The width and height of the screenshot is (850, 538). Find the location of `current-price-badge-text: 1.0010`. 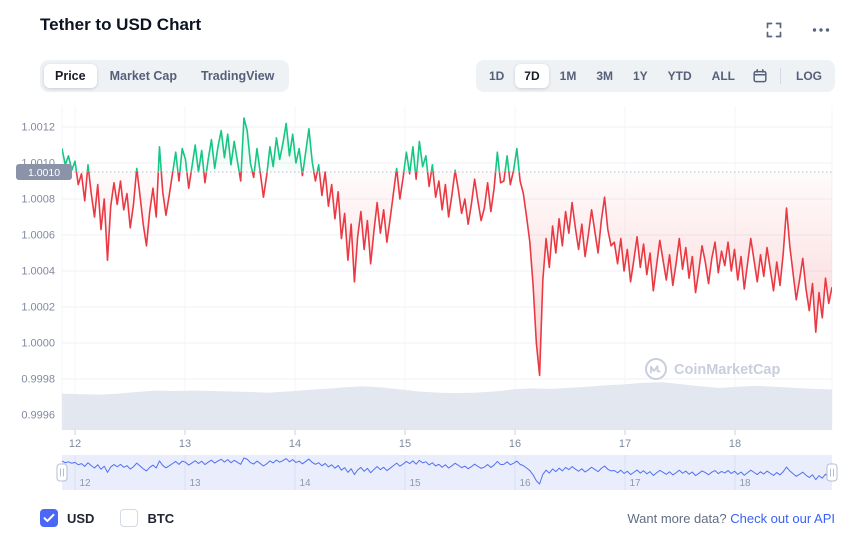

current-price-badge-text: 1.0010 is located at coordinates (44, 173).